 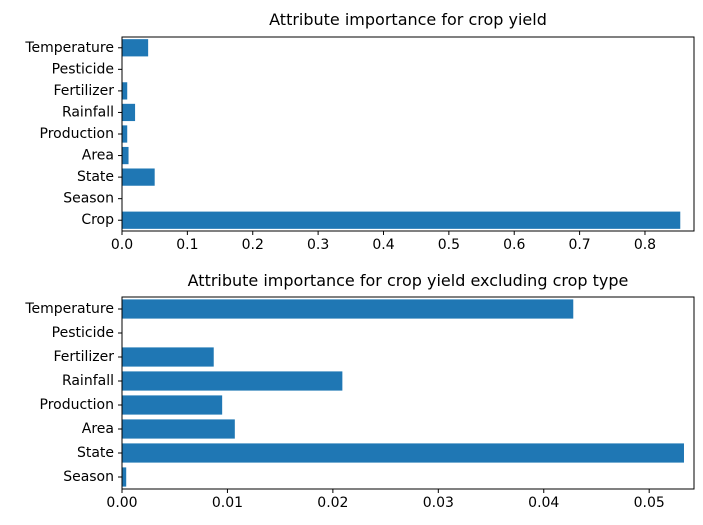 I want to click on x-tick-label: 0.0, so click(x=122, y=245).